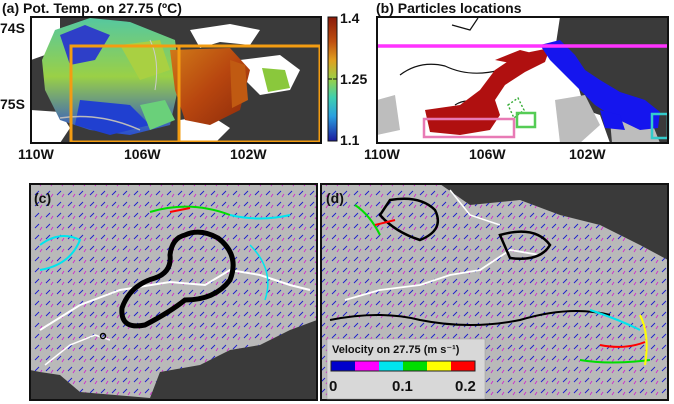  What do you see at coordinates (333, 386) in the screenshot?
I see `velocity-legend-tick-0: 0` at bounding box center [333, 386].